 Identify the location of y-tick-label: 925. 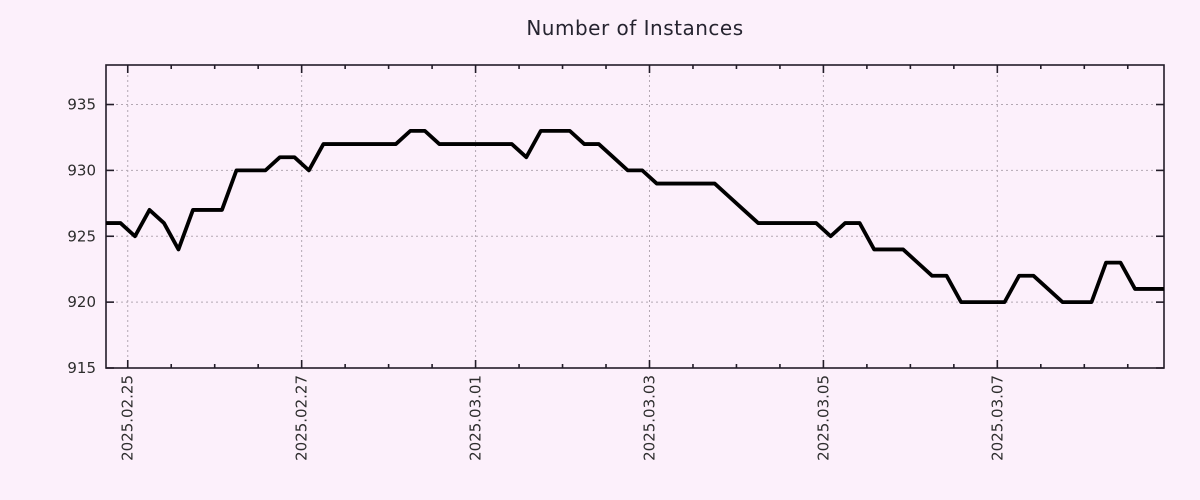
(81, 236).